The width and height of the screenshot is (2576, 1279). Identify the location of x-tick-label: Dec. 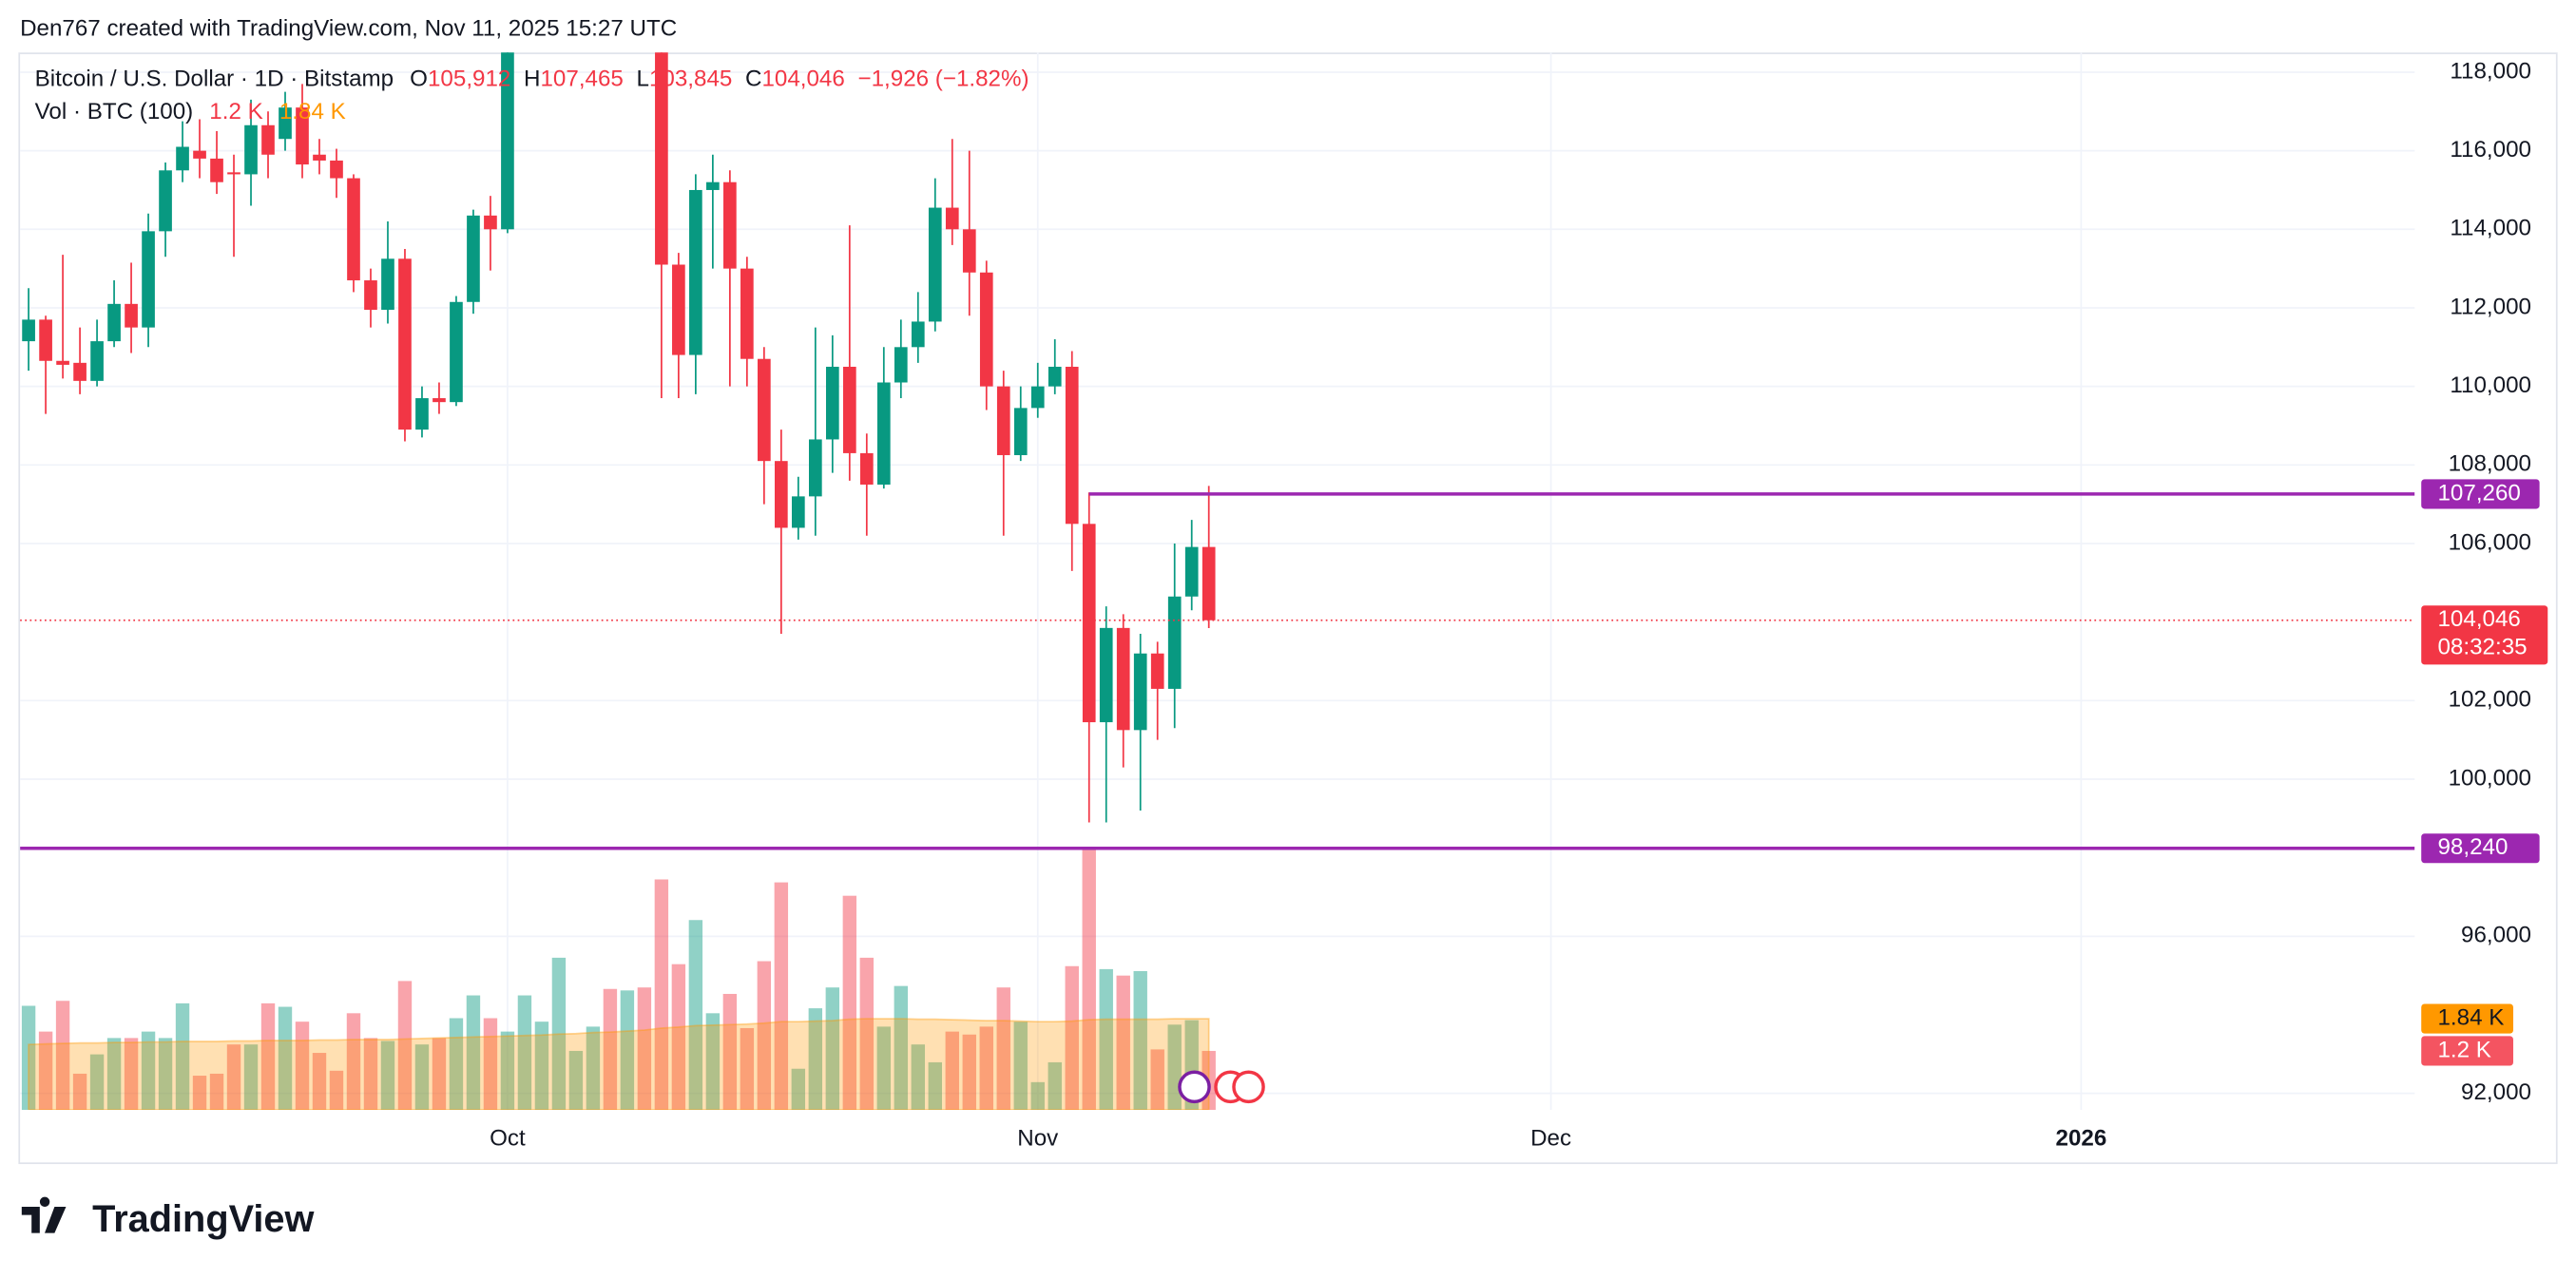
(1551, 1139).